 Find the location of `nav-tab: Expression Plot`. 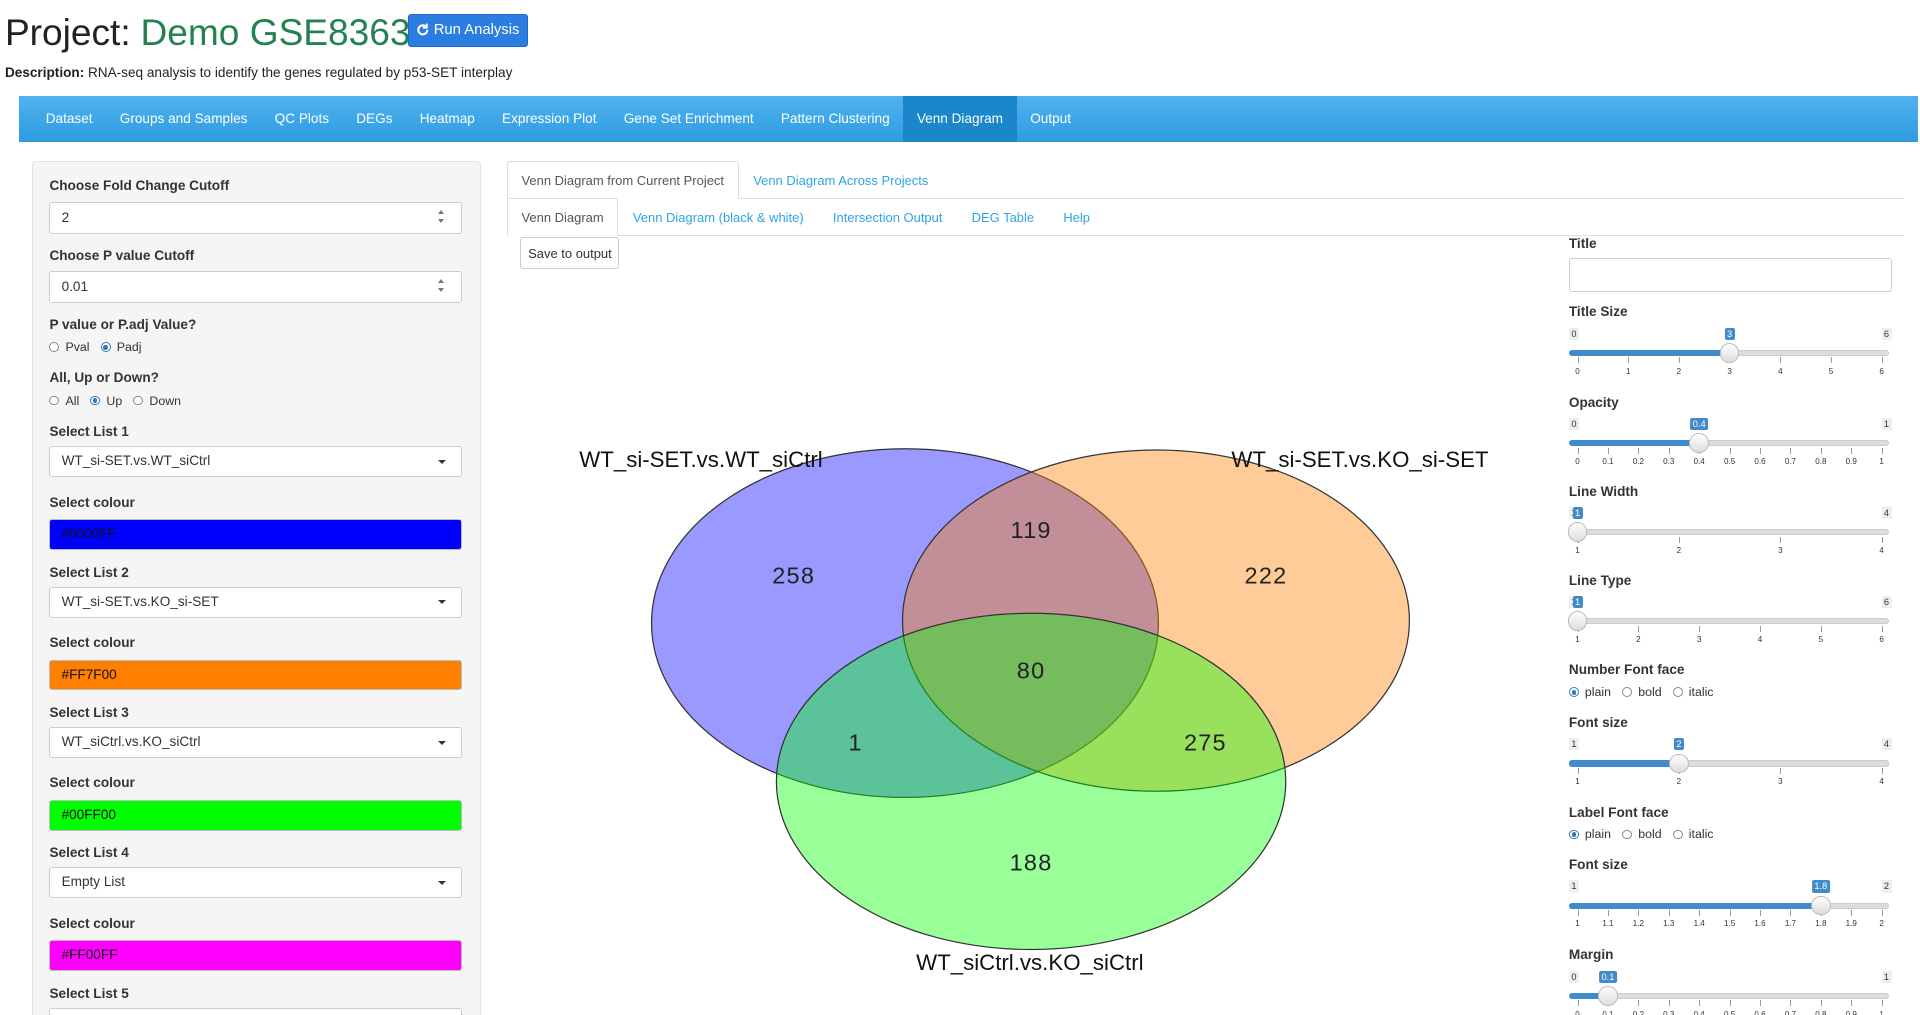

nav-tab: Expression Plot is located at coordinates (549, 119).